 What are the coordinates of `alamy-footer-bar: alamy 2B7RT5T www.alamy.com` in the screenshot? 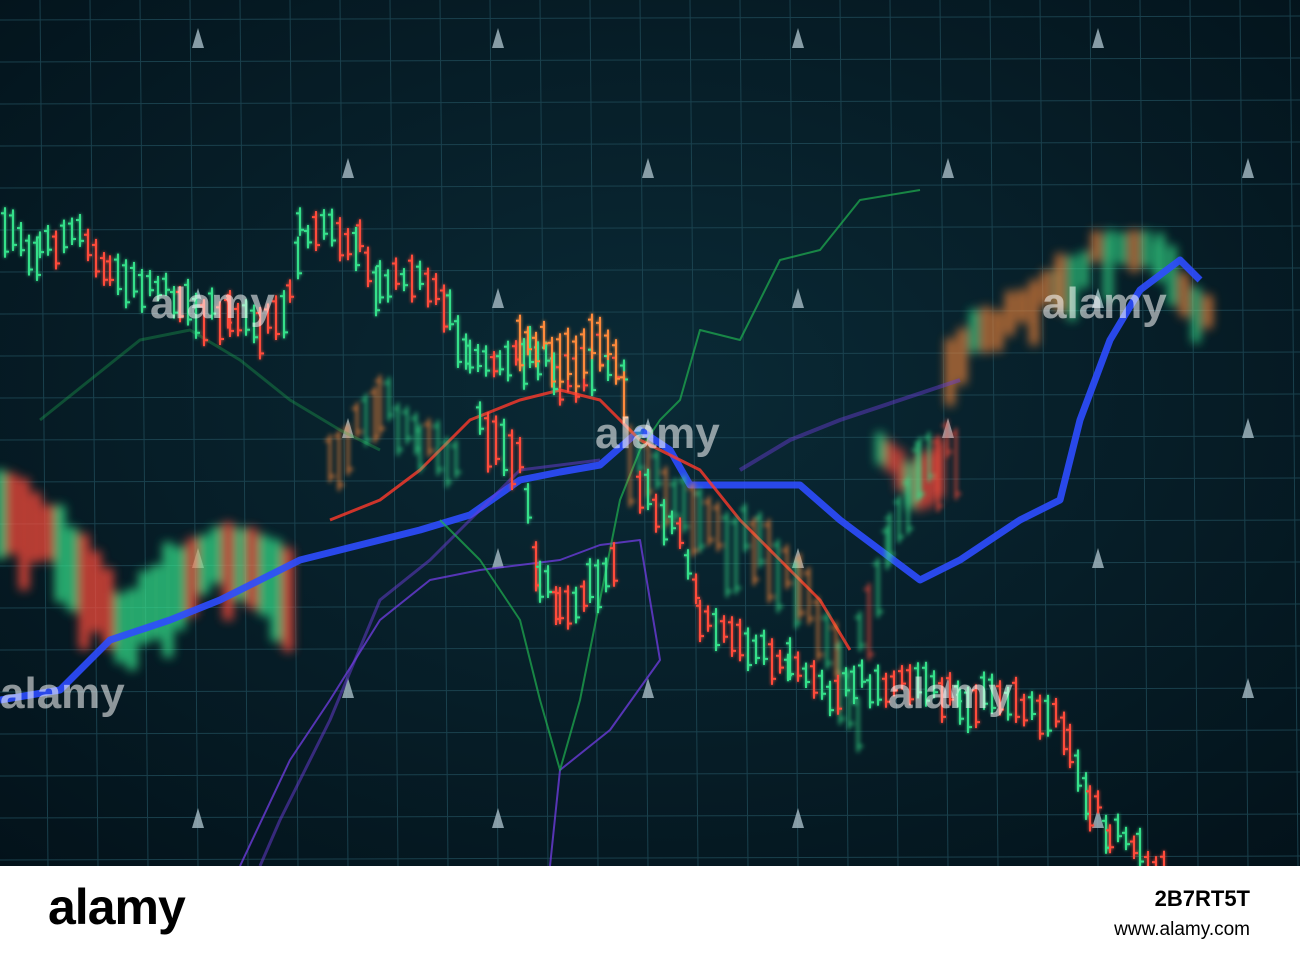 It's located at (650, 911).